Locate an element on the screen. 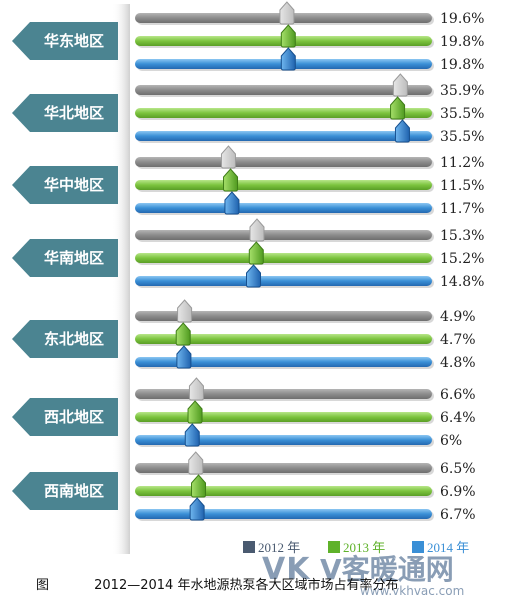 This screenshot has width=506, height=611. region-label: 华南地区 is located at coordinates (74, 258).